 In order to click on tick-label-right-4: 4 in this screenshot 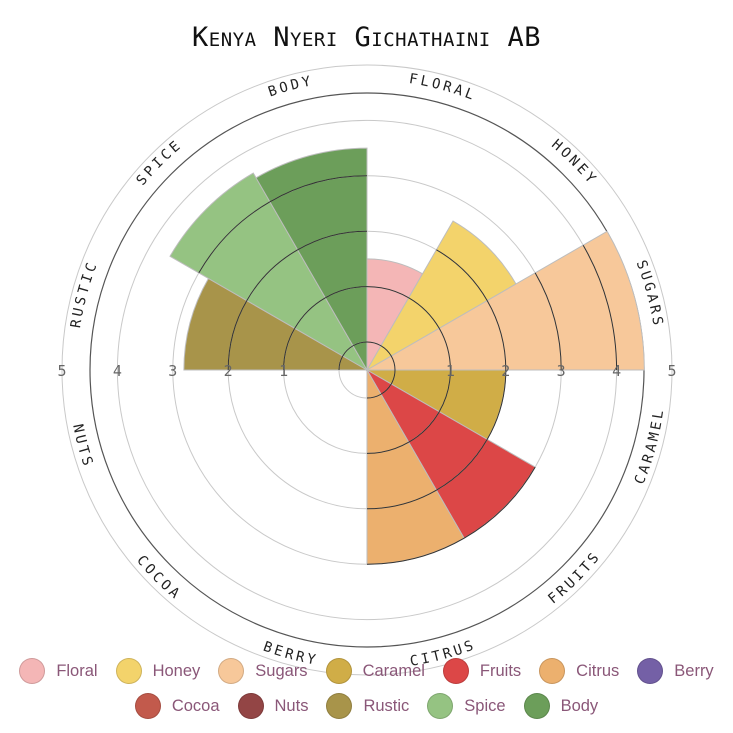, I will do `click(616, 371)`.